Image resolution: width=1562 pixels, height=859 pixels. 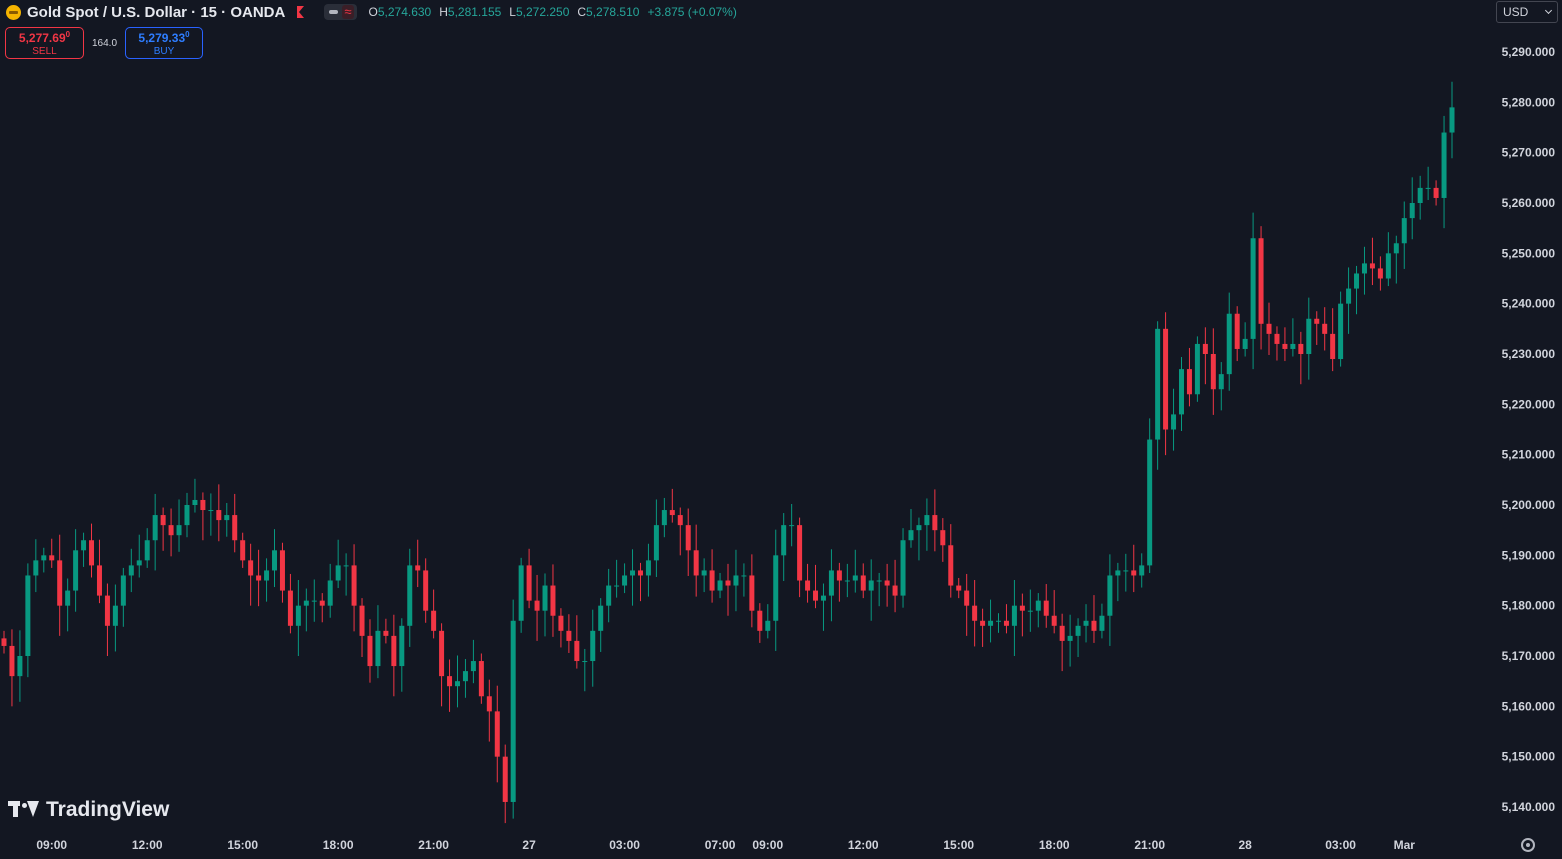 What do you see at coordinates (334, 12) in the screenshot?
I see `minus-icon` at bounding box center [334, 12].